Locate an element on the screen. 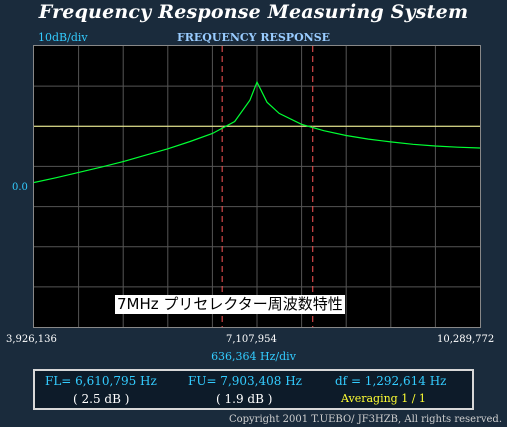 Image resolution: width=507 pixels, height=427 pixels. y-scale-label: 10dB/div is located at coordinates (63, 37).